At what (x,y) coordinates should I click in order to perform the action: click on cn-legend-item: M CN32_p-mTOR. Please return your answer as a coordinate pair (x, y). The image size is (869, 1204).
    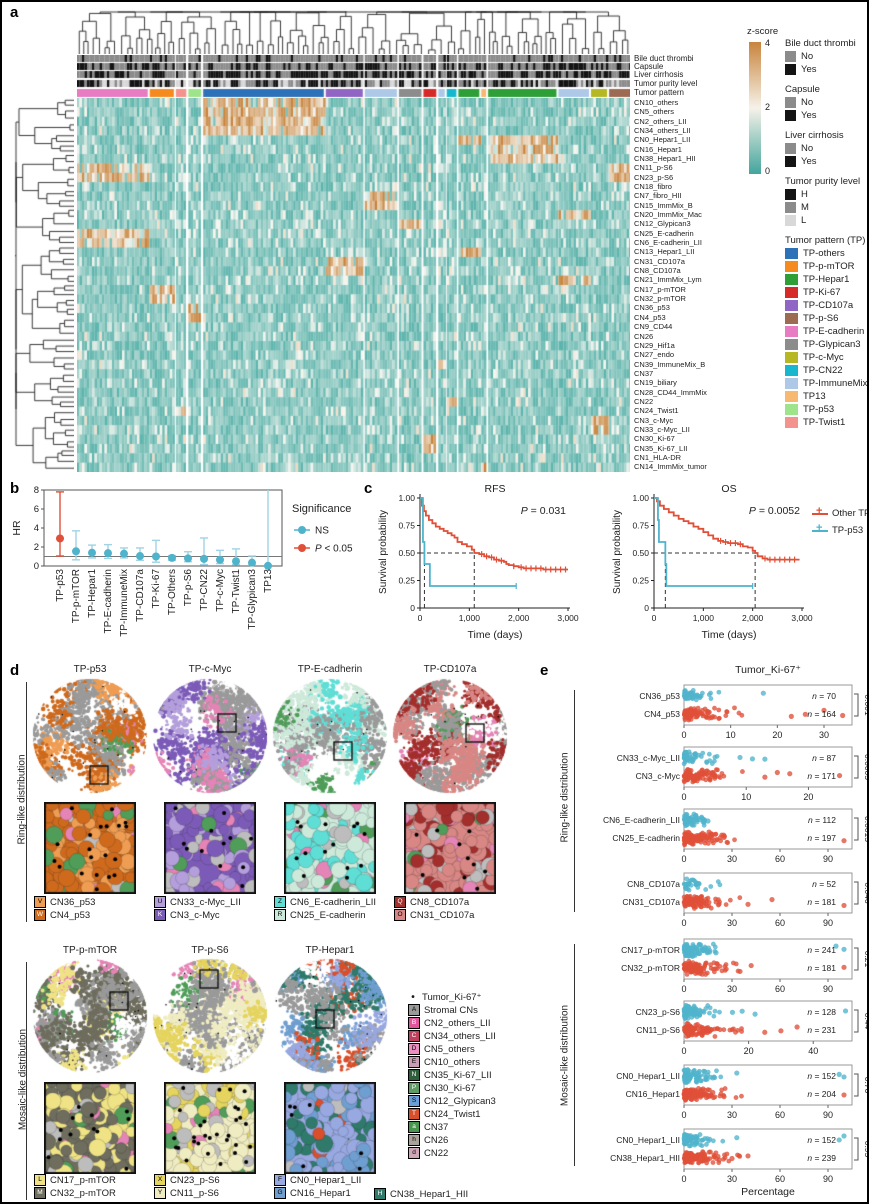
    Looking at the image, I should click on (75, 1193).